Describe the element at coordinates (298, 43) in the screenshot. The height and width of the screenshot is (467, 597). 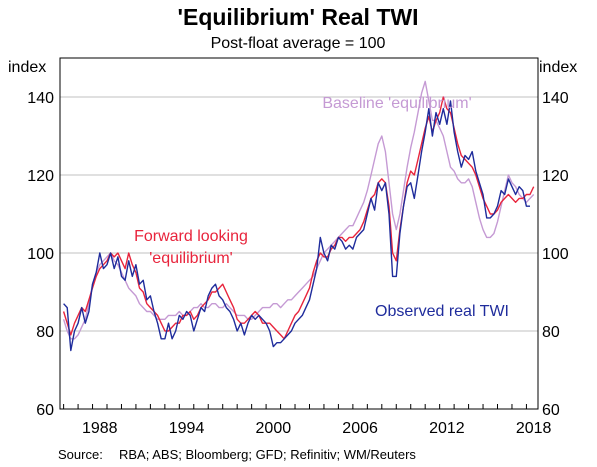
I see `chart-subtitle: Post-float average = 100` at that location.